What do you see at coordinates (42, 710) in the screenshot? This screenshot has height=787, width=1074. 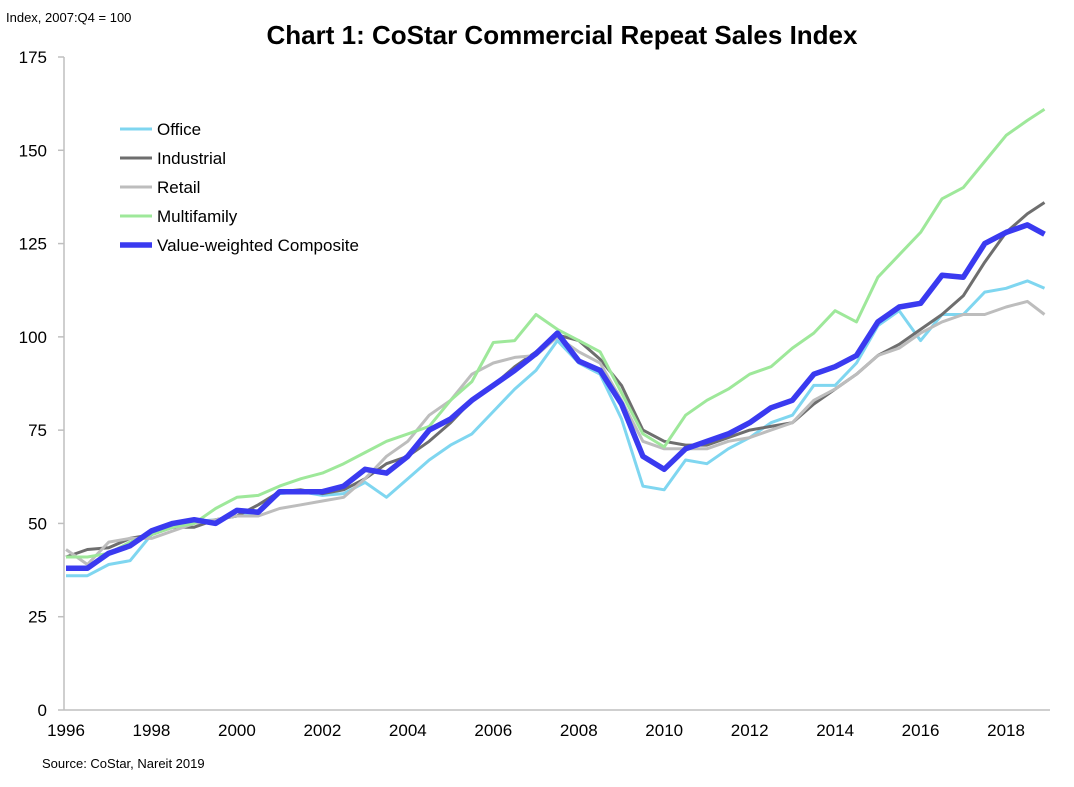 I see `y-tick-label: 0` at bounding box center [42, 710].